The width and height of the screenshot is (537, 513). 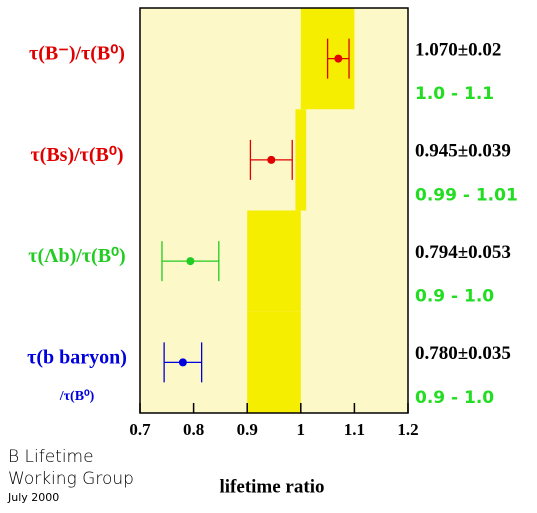 What do you see at coordinates (301, 429) in the screenshot?
I see `x-tick-label: 1` at bounding box center [301, 429].